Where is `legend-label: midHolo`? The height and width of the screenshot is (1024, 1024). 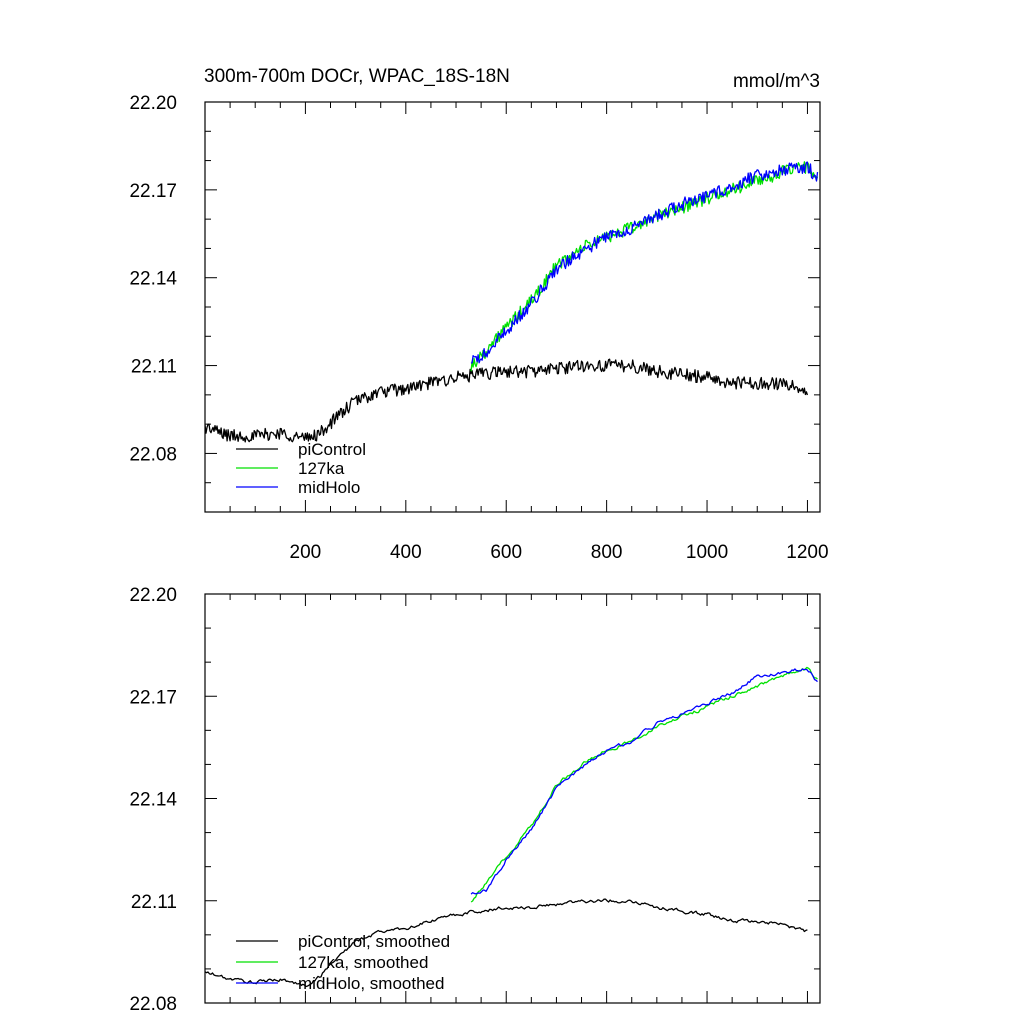
legend-label: midHolo is located at coordinates (329, 487).